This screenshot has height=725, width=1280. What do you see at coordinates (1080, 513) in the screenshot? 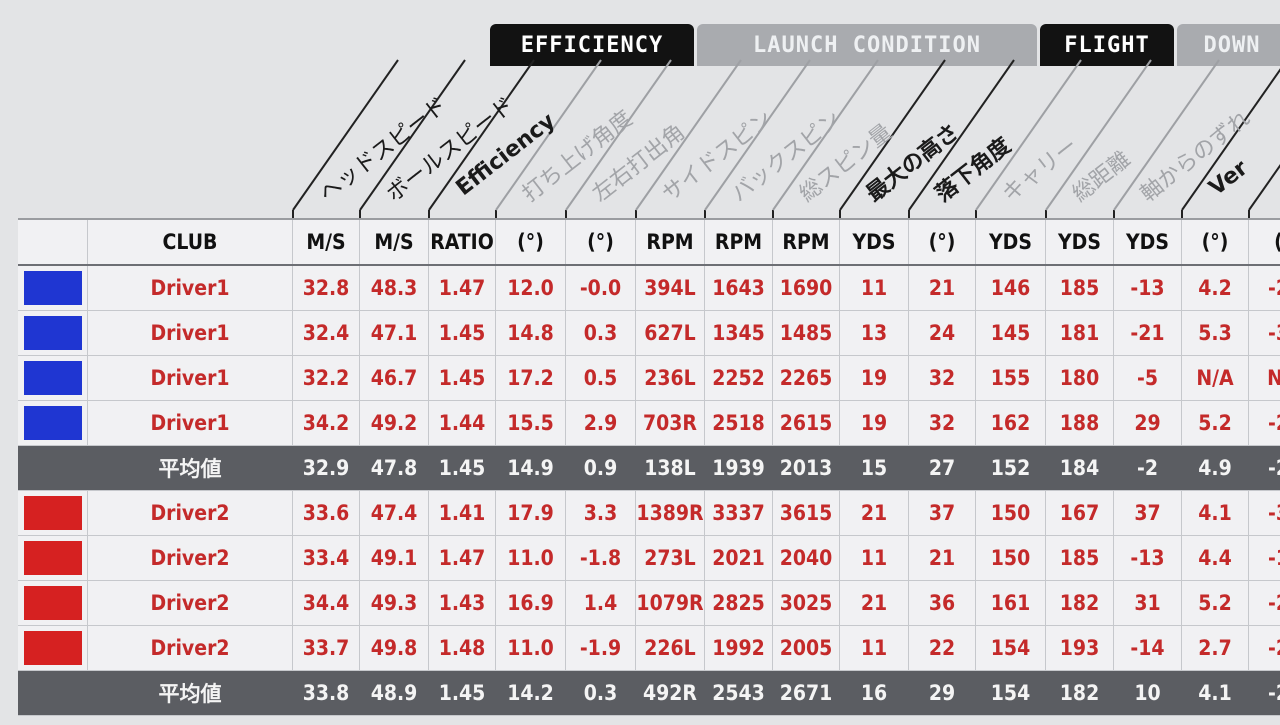
I see `value-cell: 167` at bounding box center [1080, 513].